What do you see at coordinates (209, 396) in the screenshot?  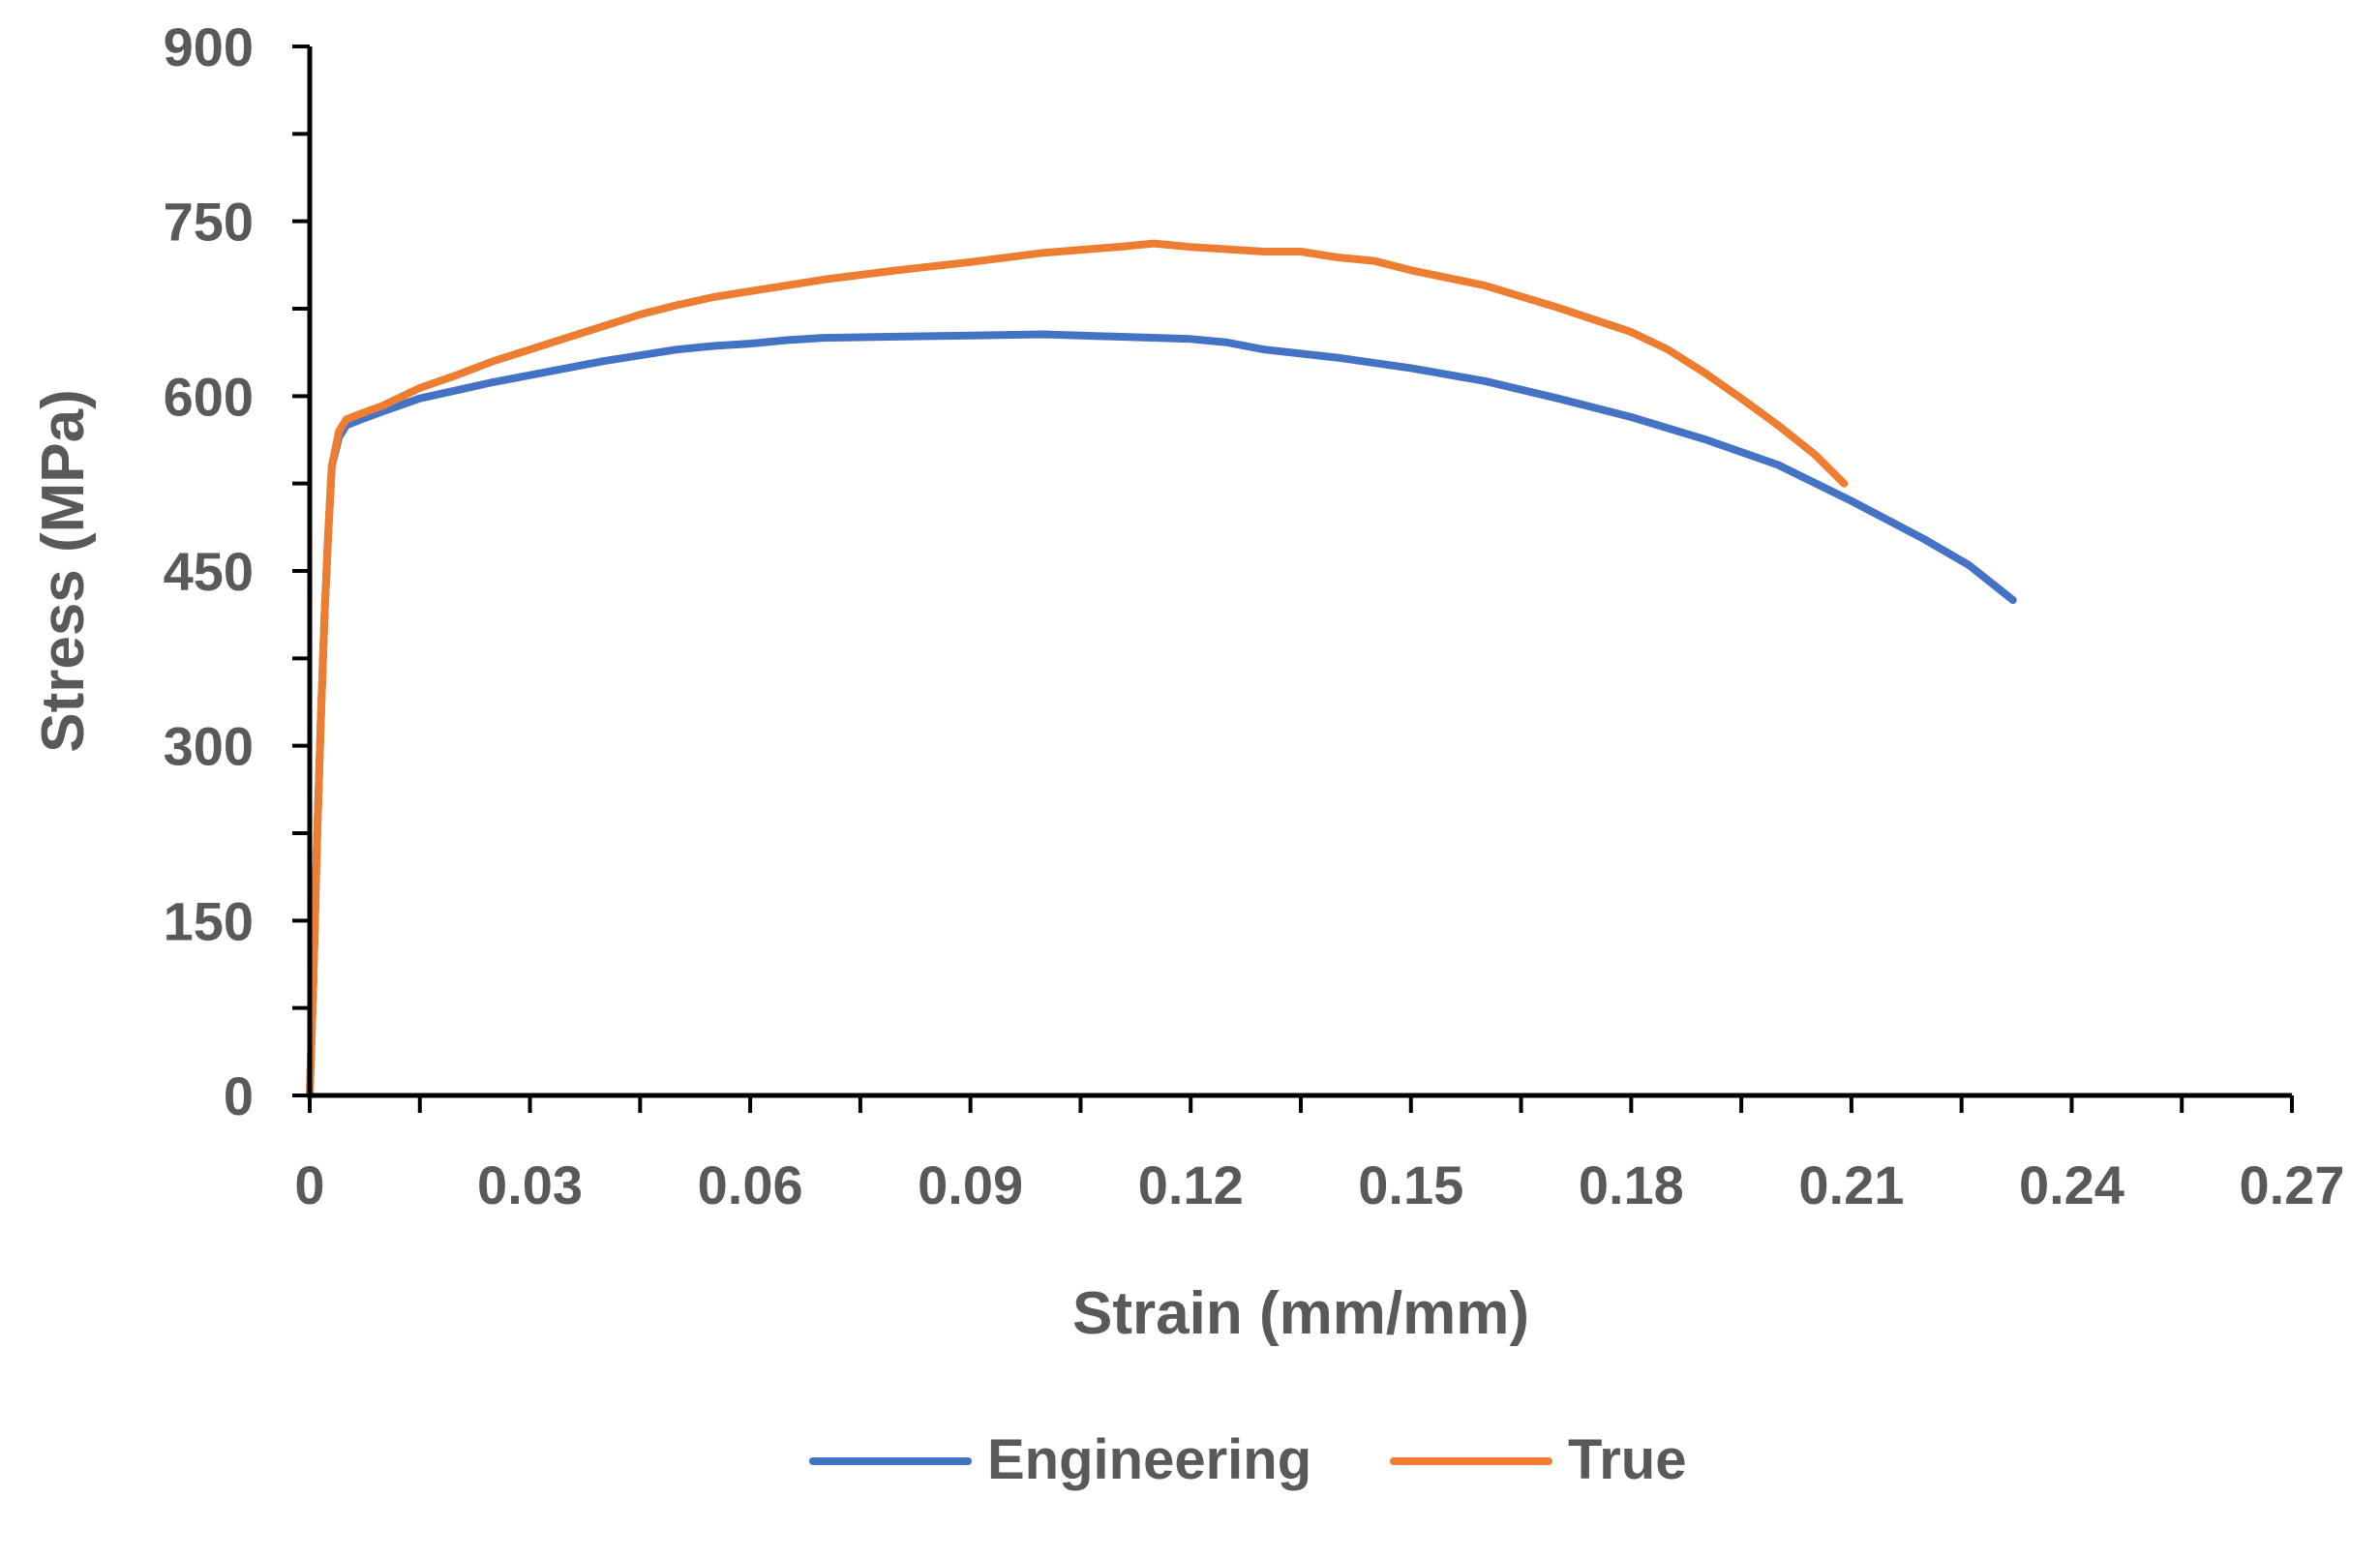 I see `y-tick-label: 600` at bounding box center [209, 396].